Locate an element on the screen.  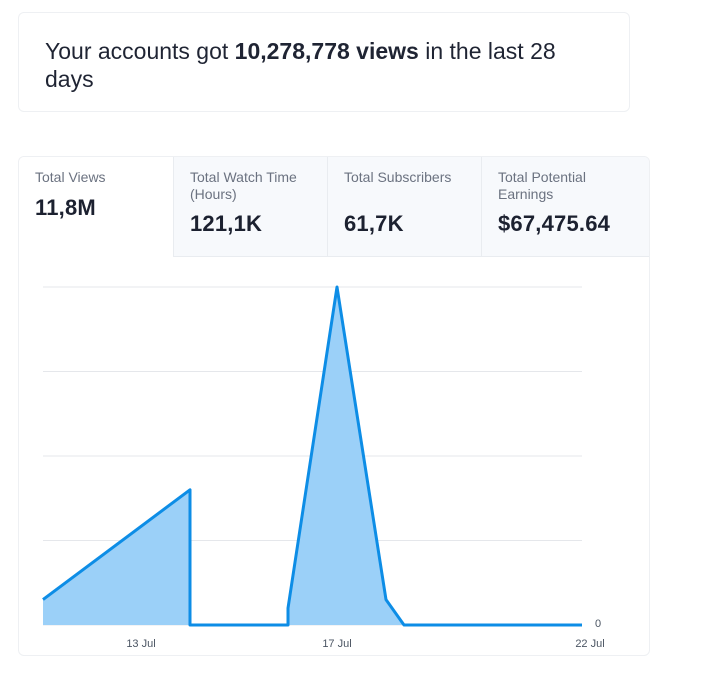
x-tick-label: 13 Jul is located at coordinates (140, 644).